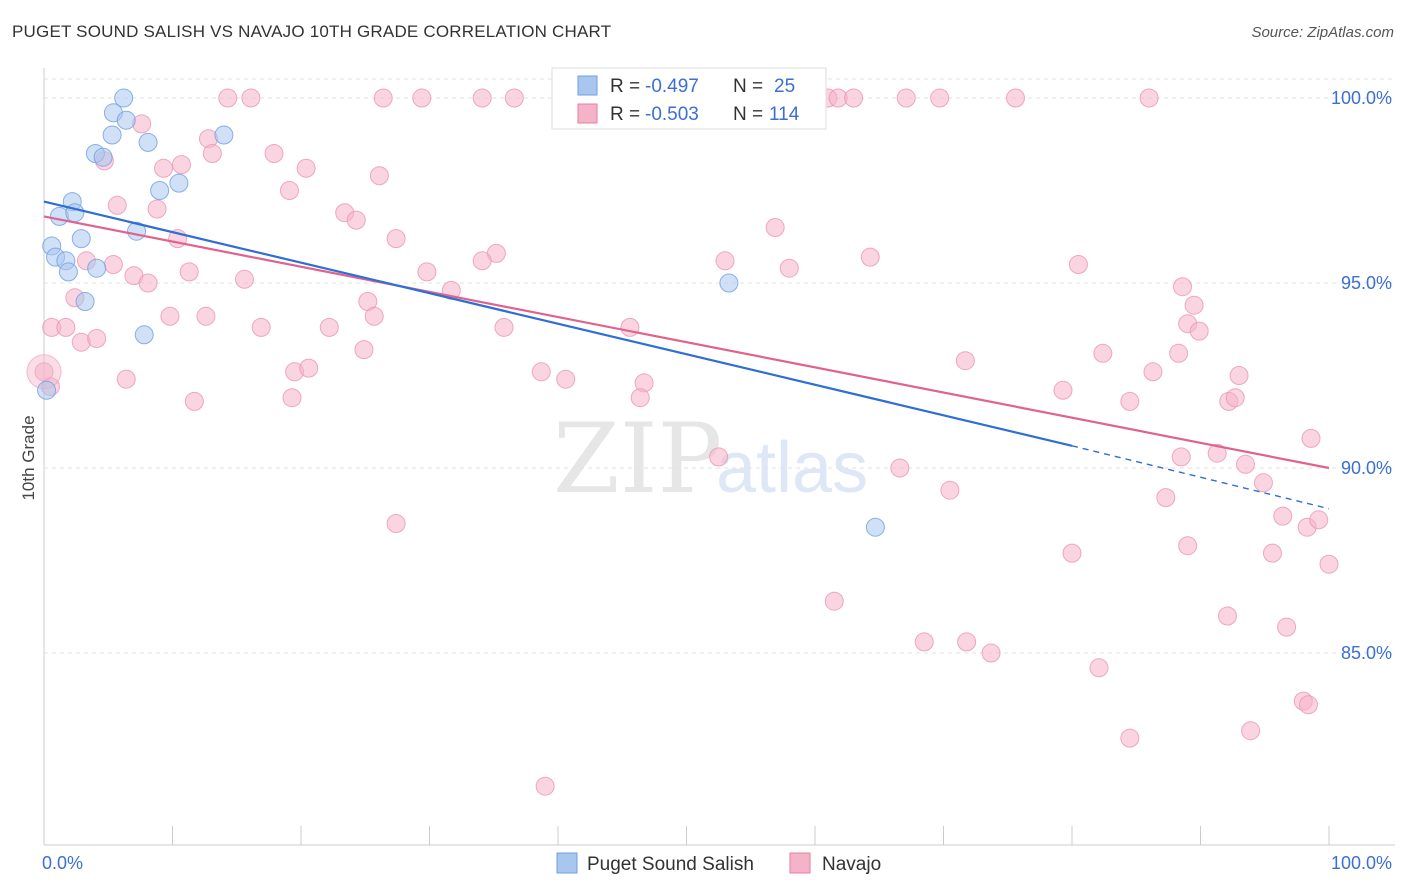 This screenshot has width=1406, height=892. I want to click on navajo-swatch, so click(587, 113).